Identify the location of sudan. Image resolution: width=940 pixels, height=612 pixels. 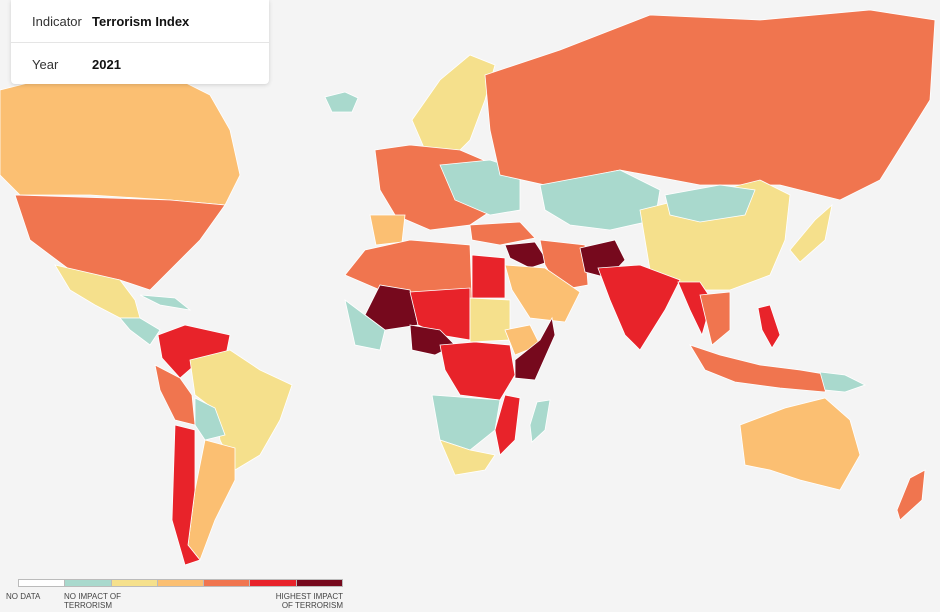
(490, 320).